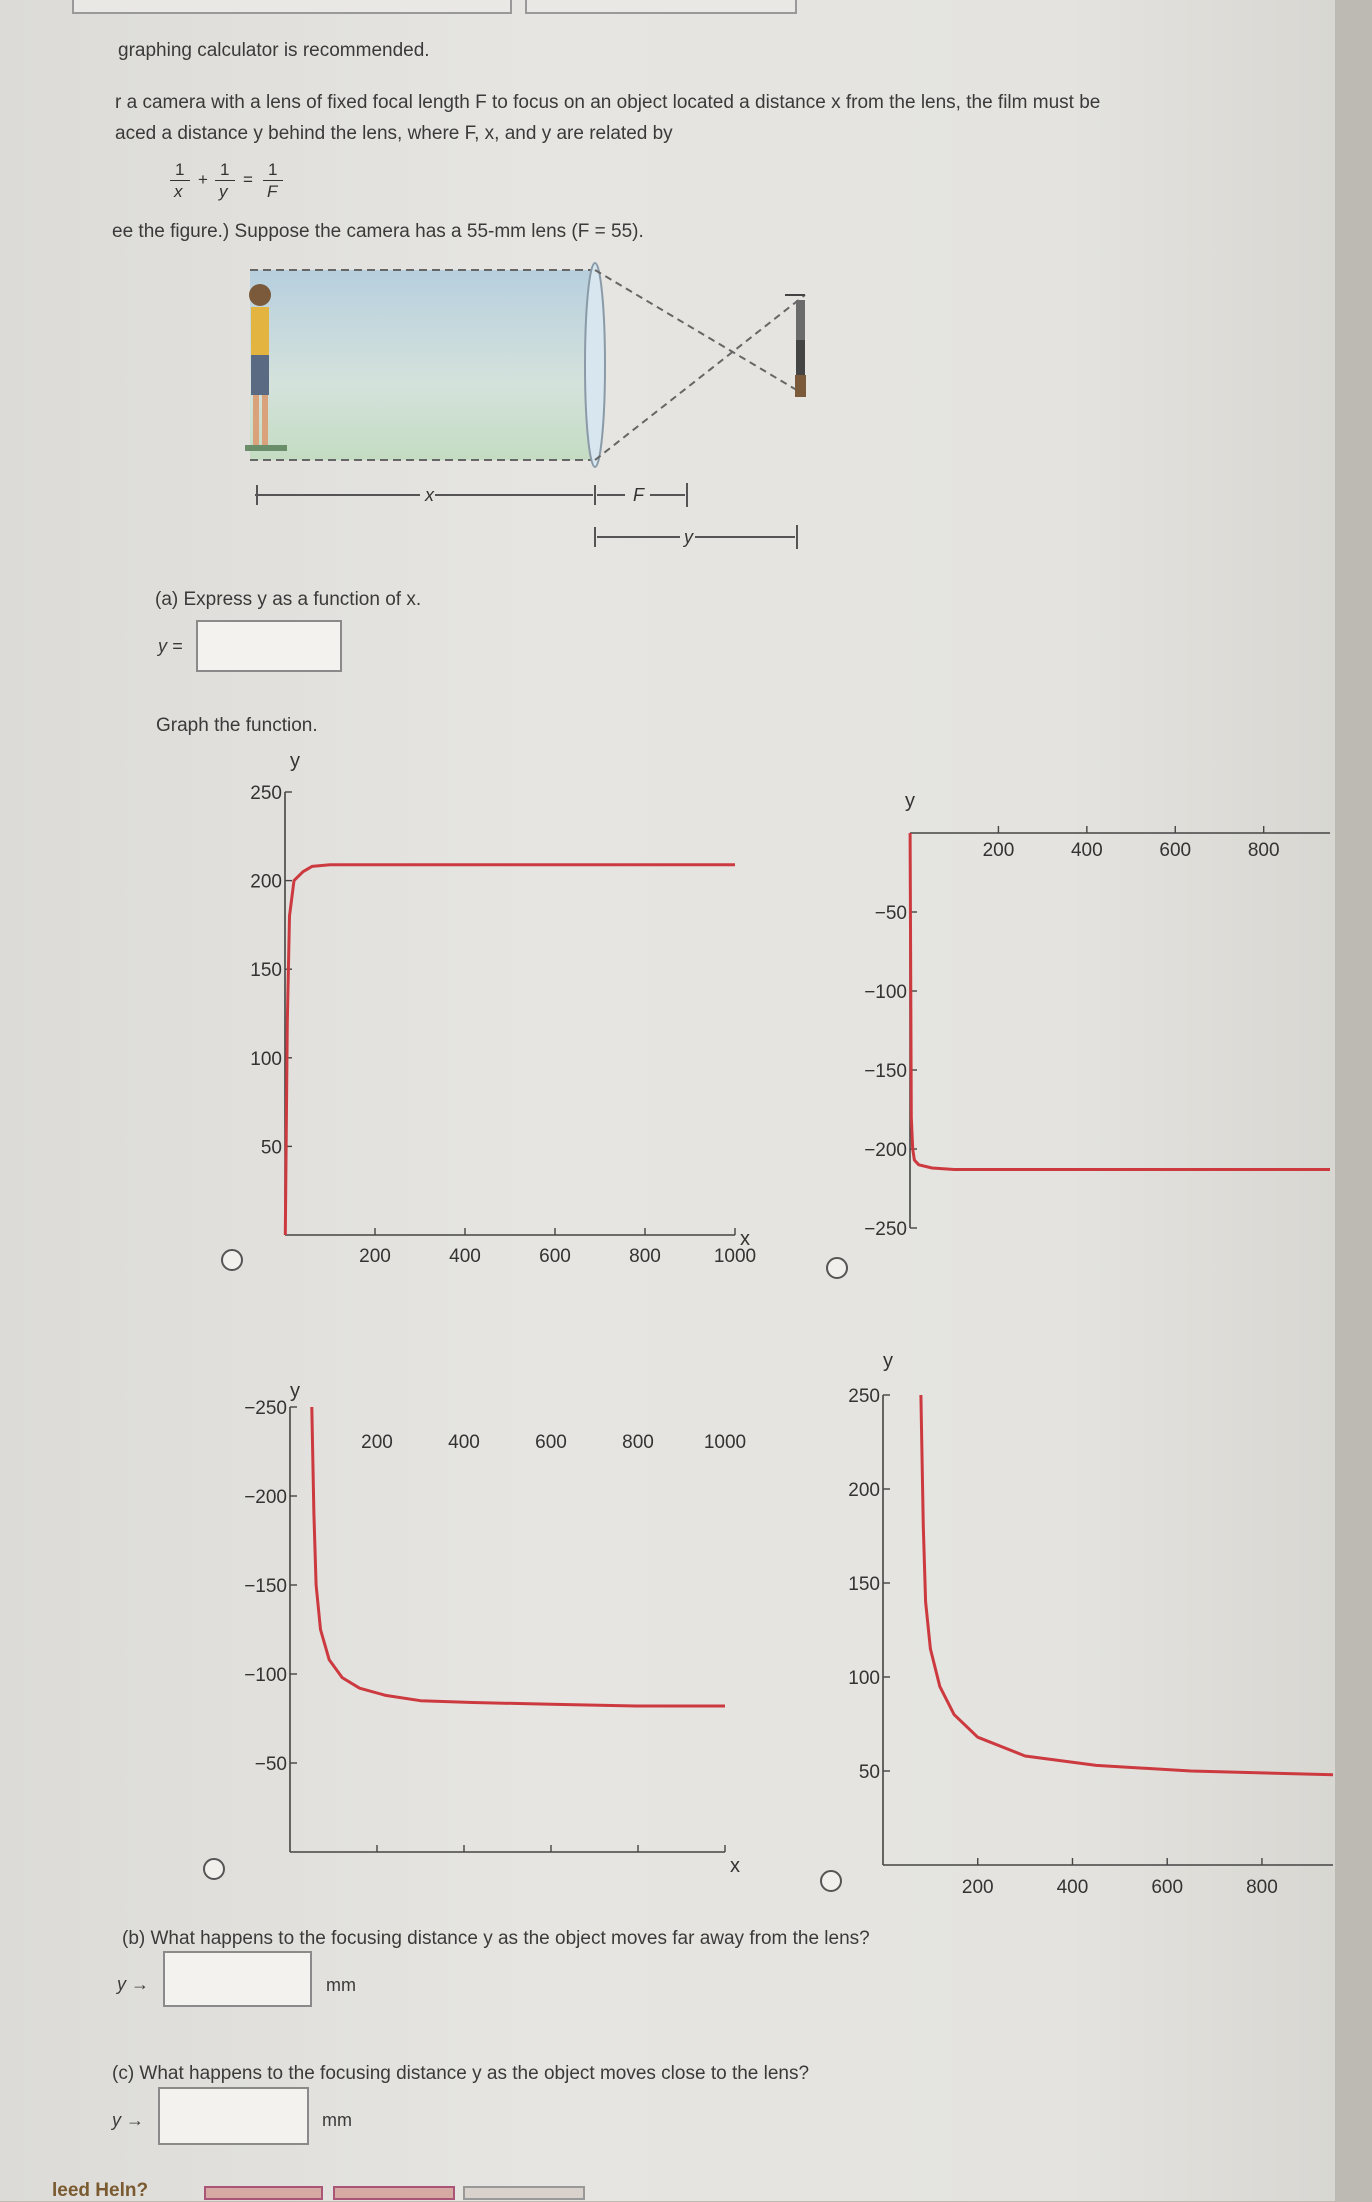 This screenshot has height=2202, width=1372. What do you see at coordinates (639, 495) in the screenshot?
I see `label-F: F` at bounding box center [639, 495].